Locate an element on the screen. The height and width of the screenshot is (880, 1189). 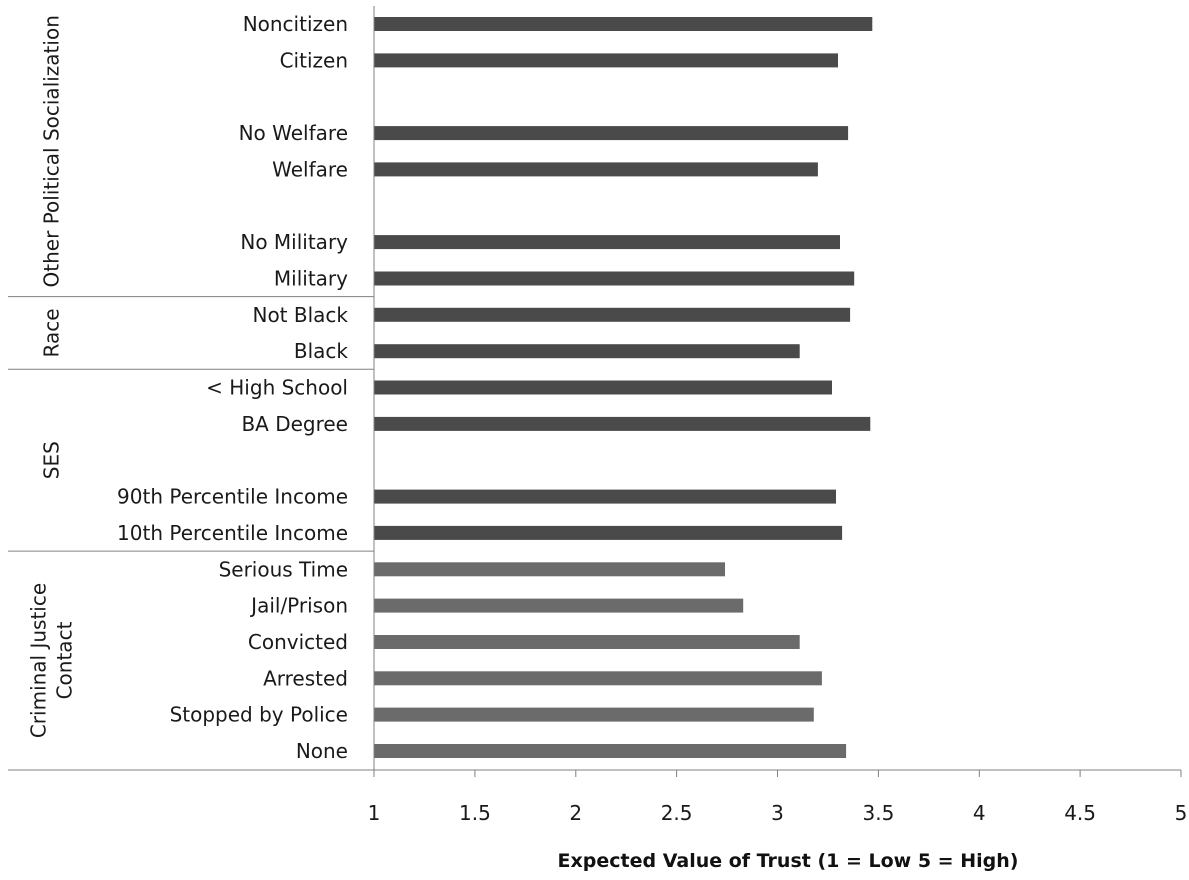
category-label: Black is located at coordinates (321, 351).